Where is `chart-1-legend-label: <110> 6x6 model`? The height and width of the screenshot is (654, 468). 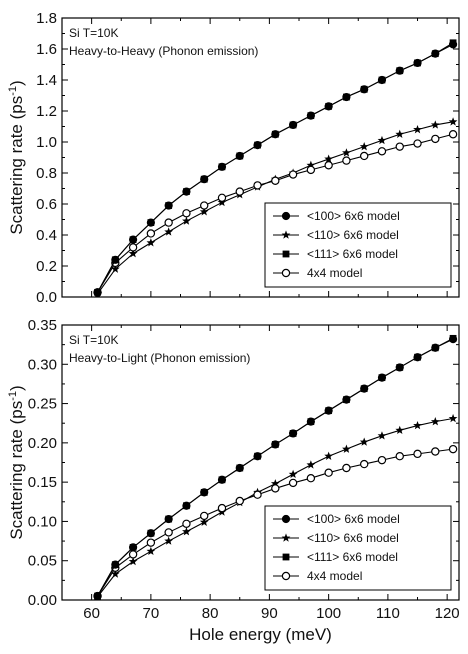
chart-1-legend-label: <110> 6x6 model is located at coordinates (353, 235).